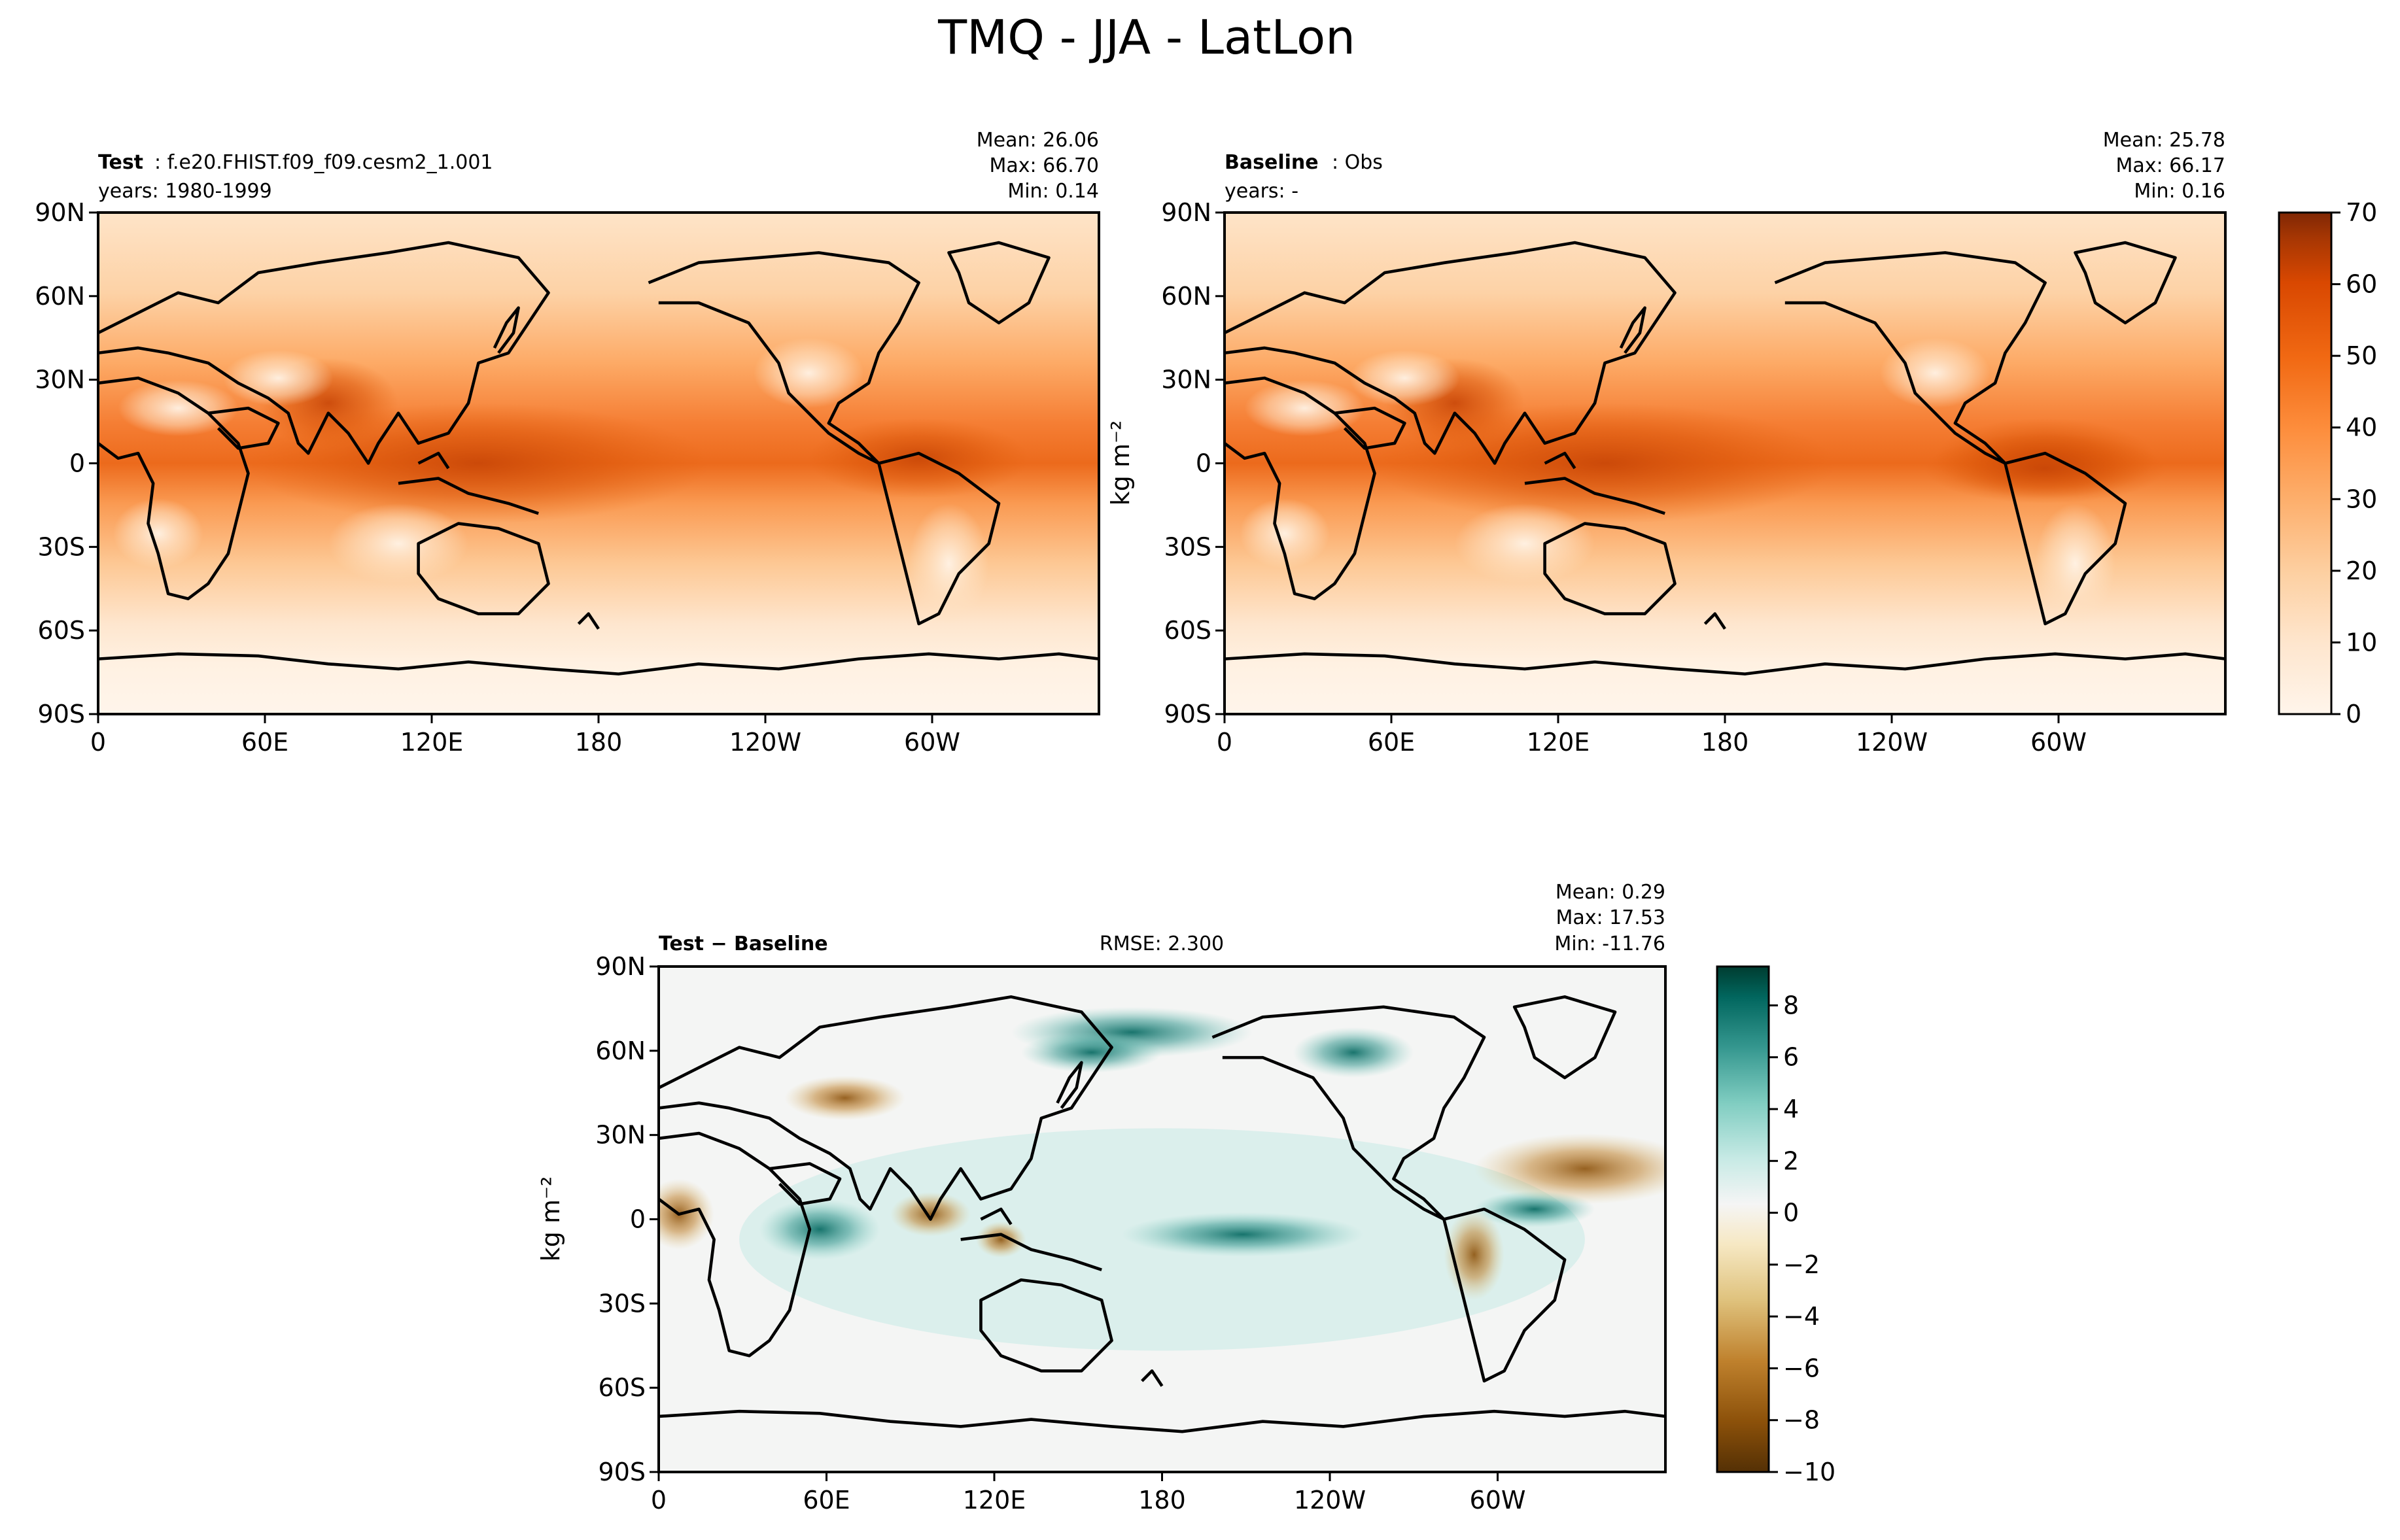 This screenshot has width=2400, height=1540. I want to click on baseline-cbar-label: kg m⁻², so click(1120, 463).